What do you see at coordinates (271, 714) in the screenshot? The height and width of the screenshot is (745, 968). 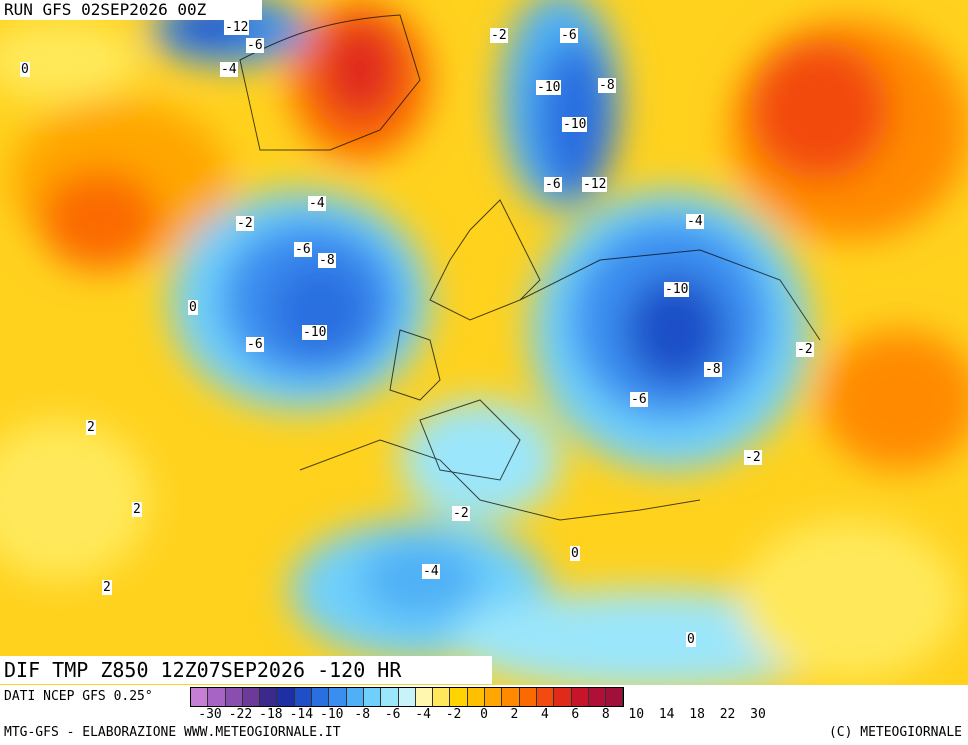 I see `scale-tick-label: -18` at bounding box center [271, 714].